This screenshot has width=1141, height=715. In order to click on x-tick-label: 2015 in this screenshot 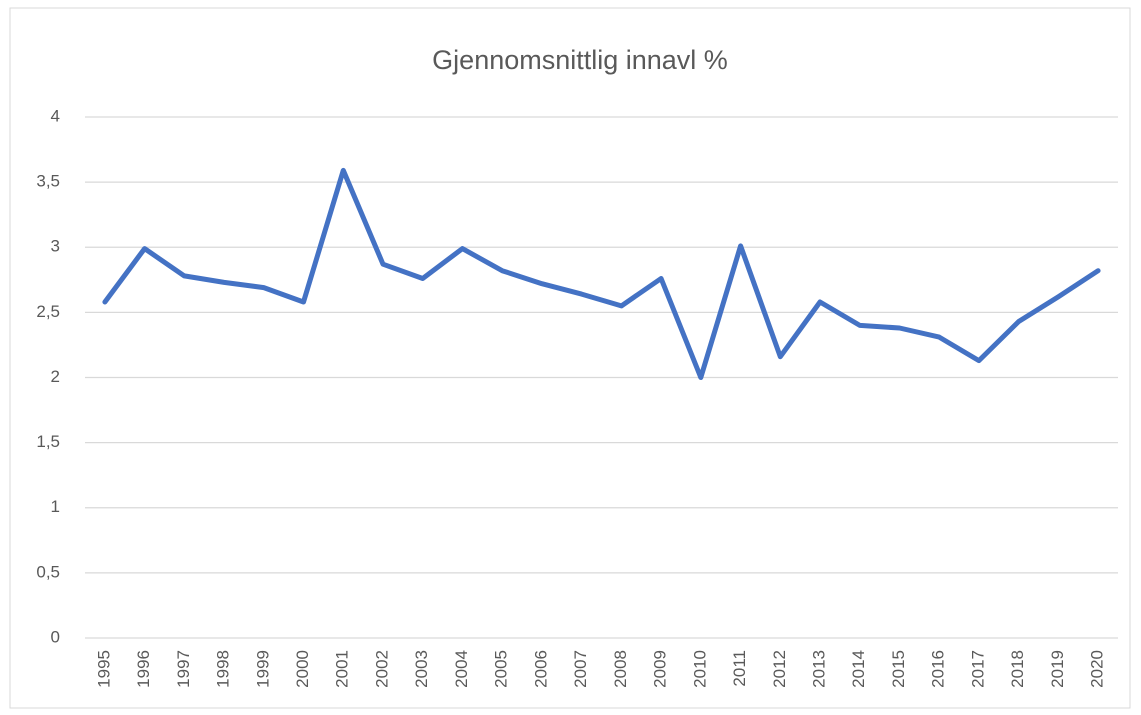, I will do `click(898, 669)`.